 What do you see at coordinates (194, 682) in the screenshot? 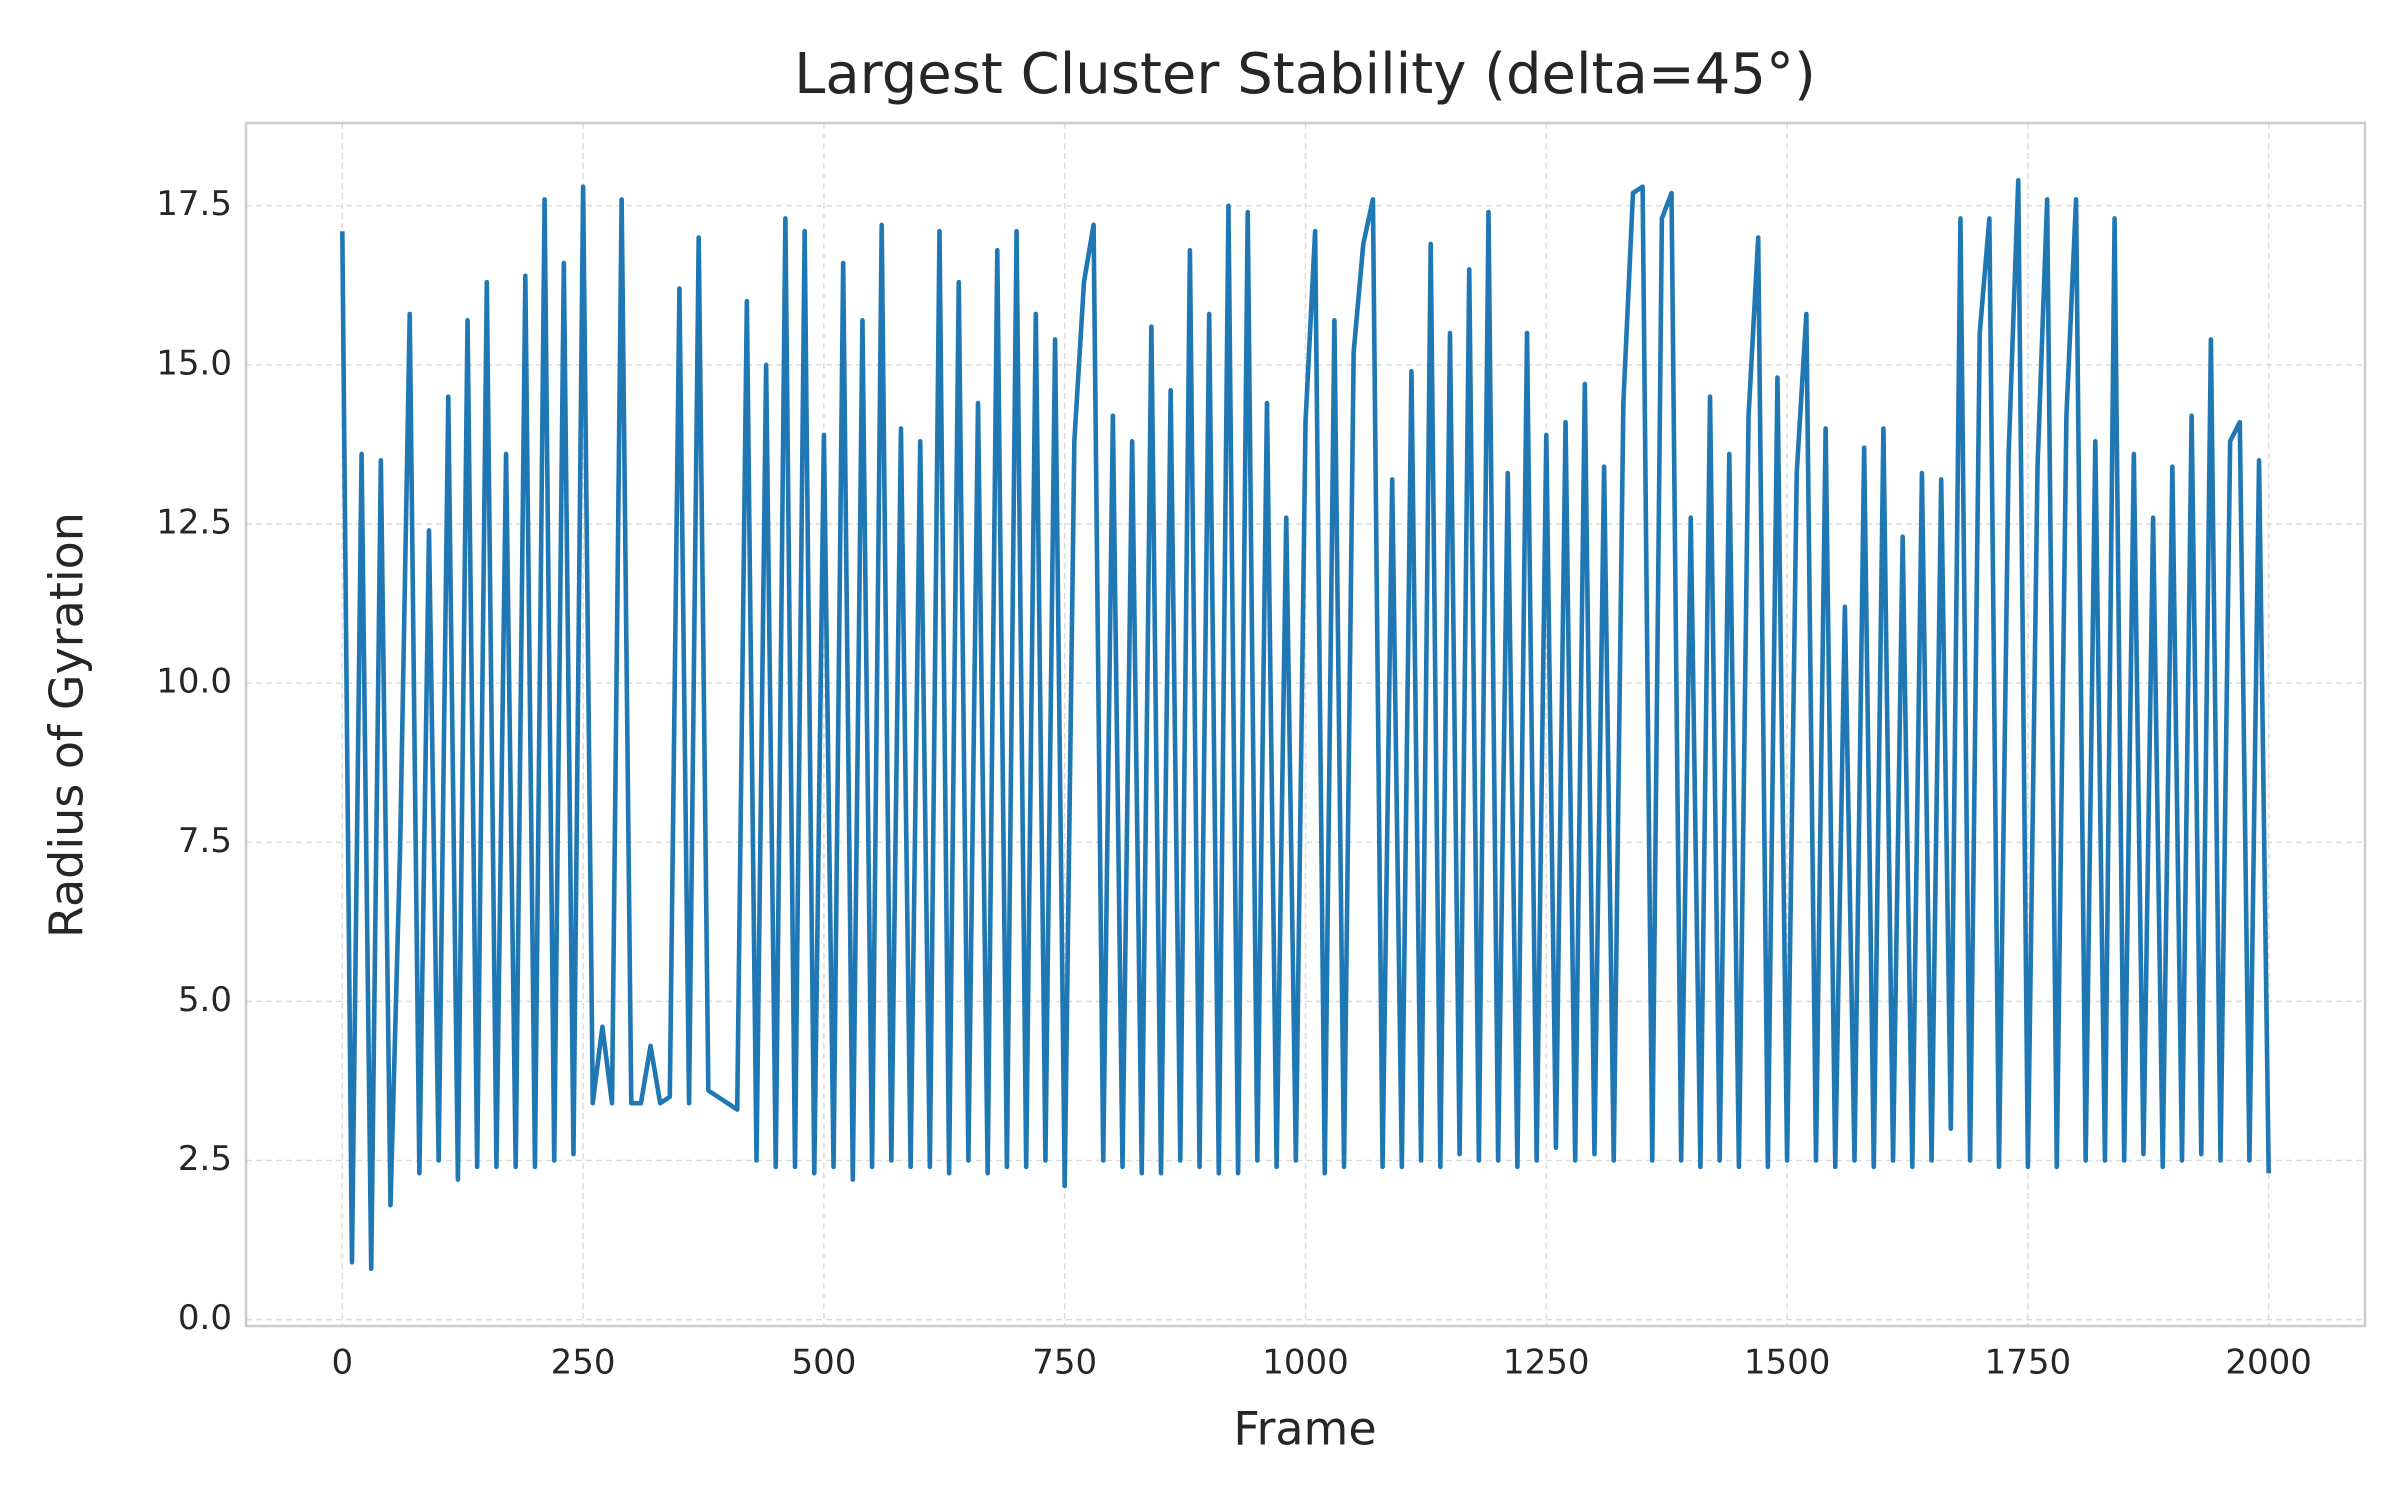
I see `y-tick-label: 10.0` at bounding box center [194, 682].